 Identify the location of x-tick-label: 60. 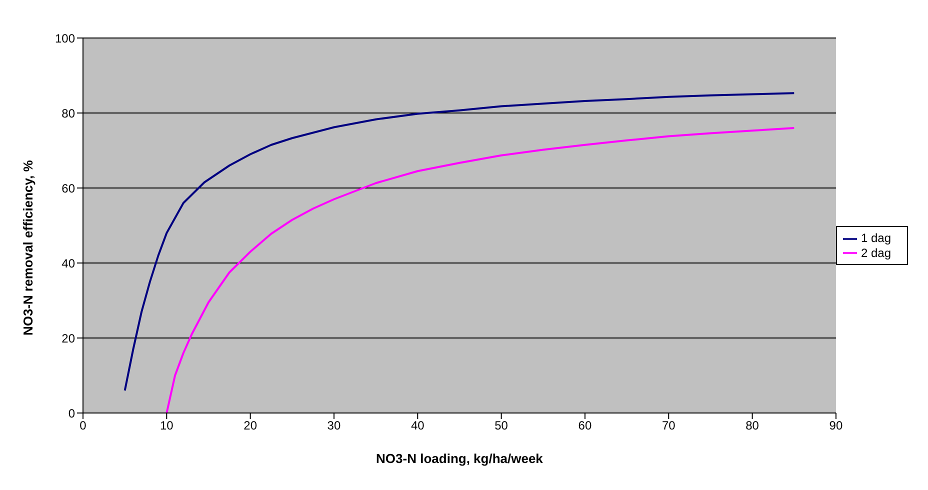
(585, 425).